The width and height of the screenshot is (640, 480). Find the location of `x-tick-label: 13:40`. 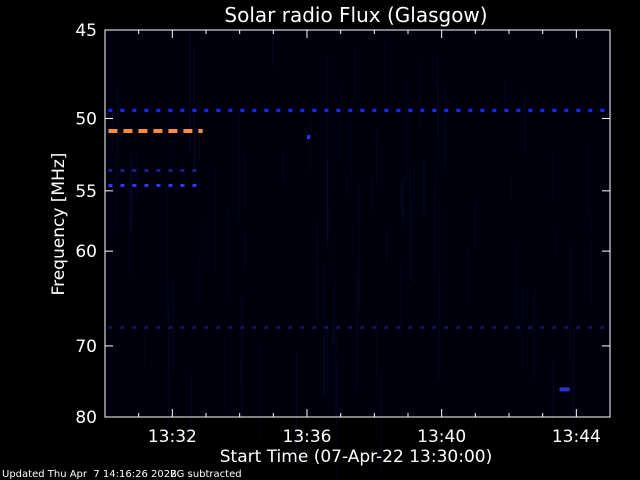

x-tick-label: 13:40 is located at coordinates (441, 437).